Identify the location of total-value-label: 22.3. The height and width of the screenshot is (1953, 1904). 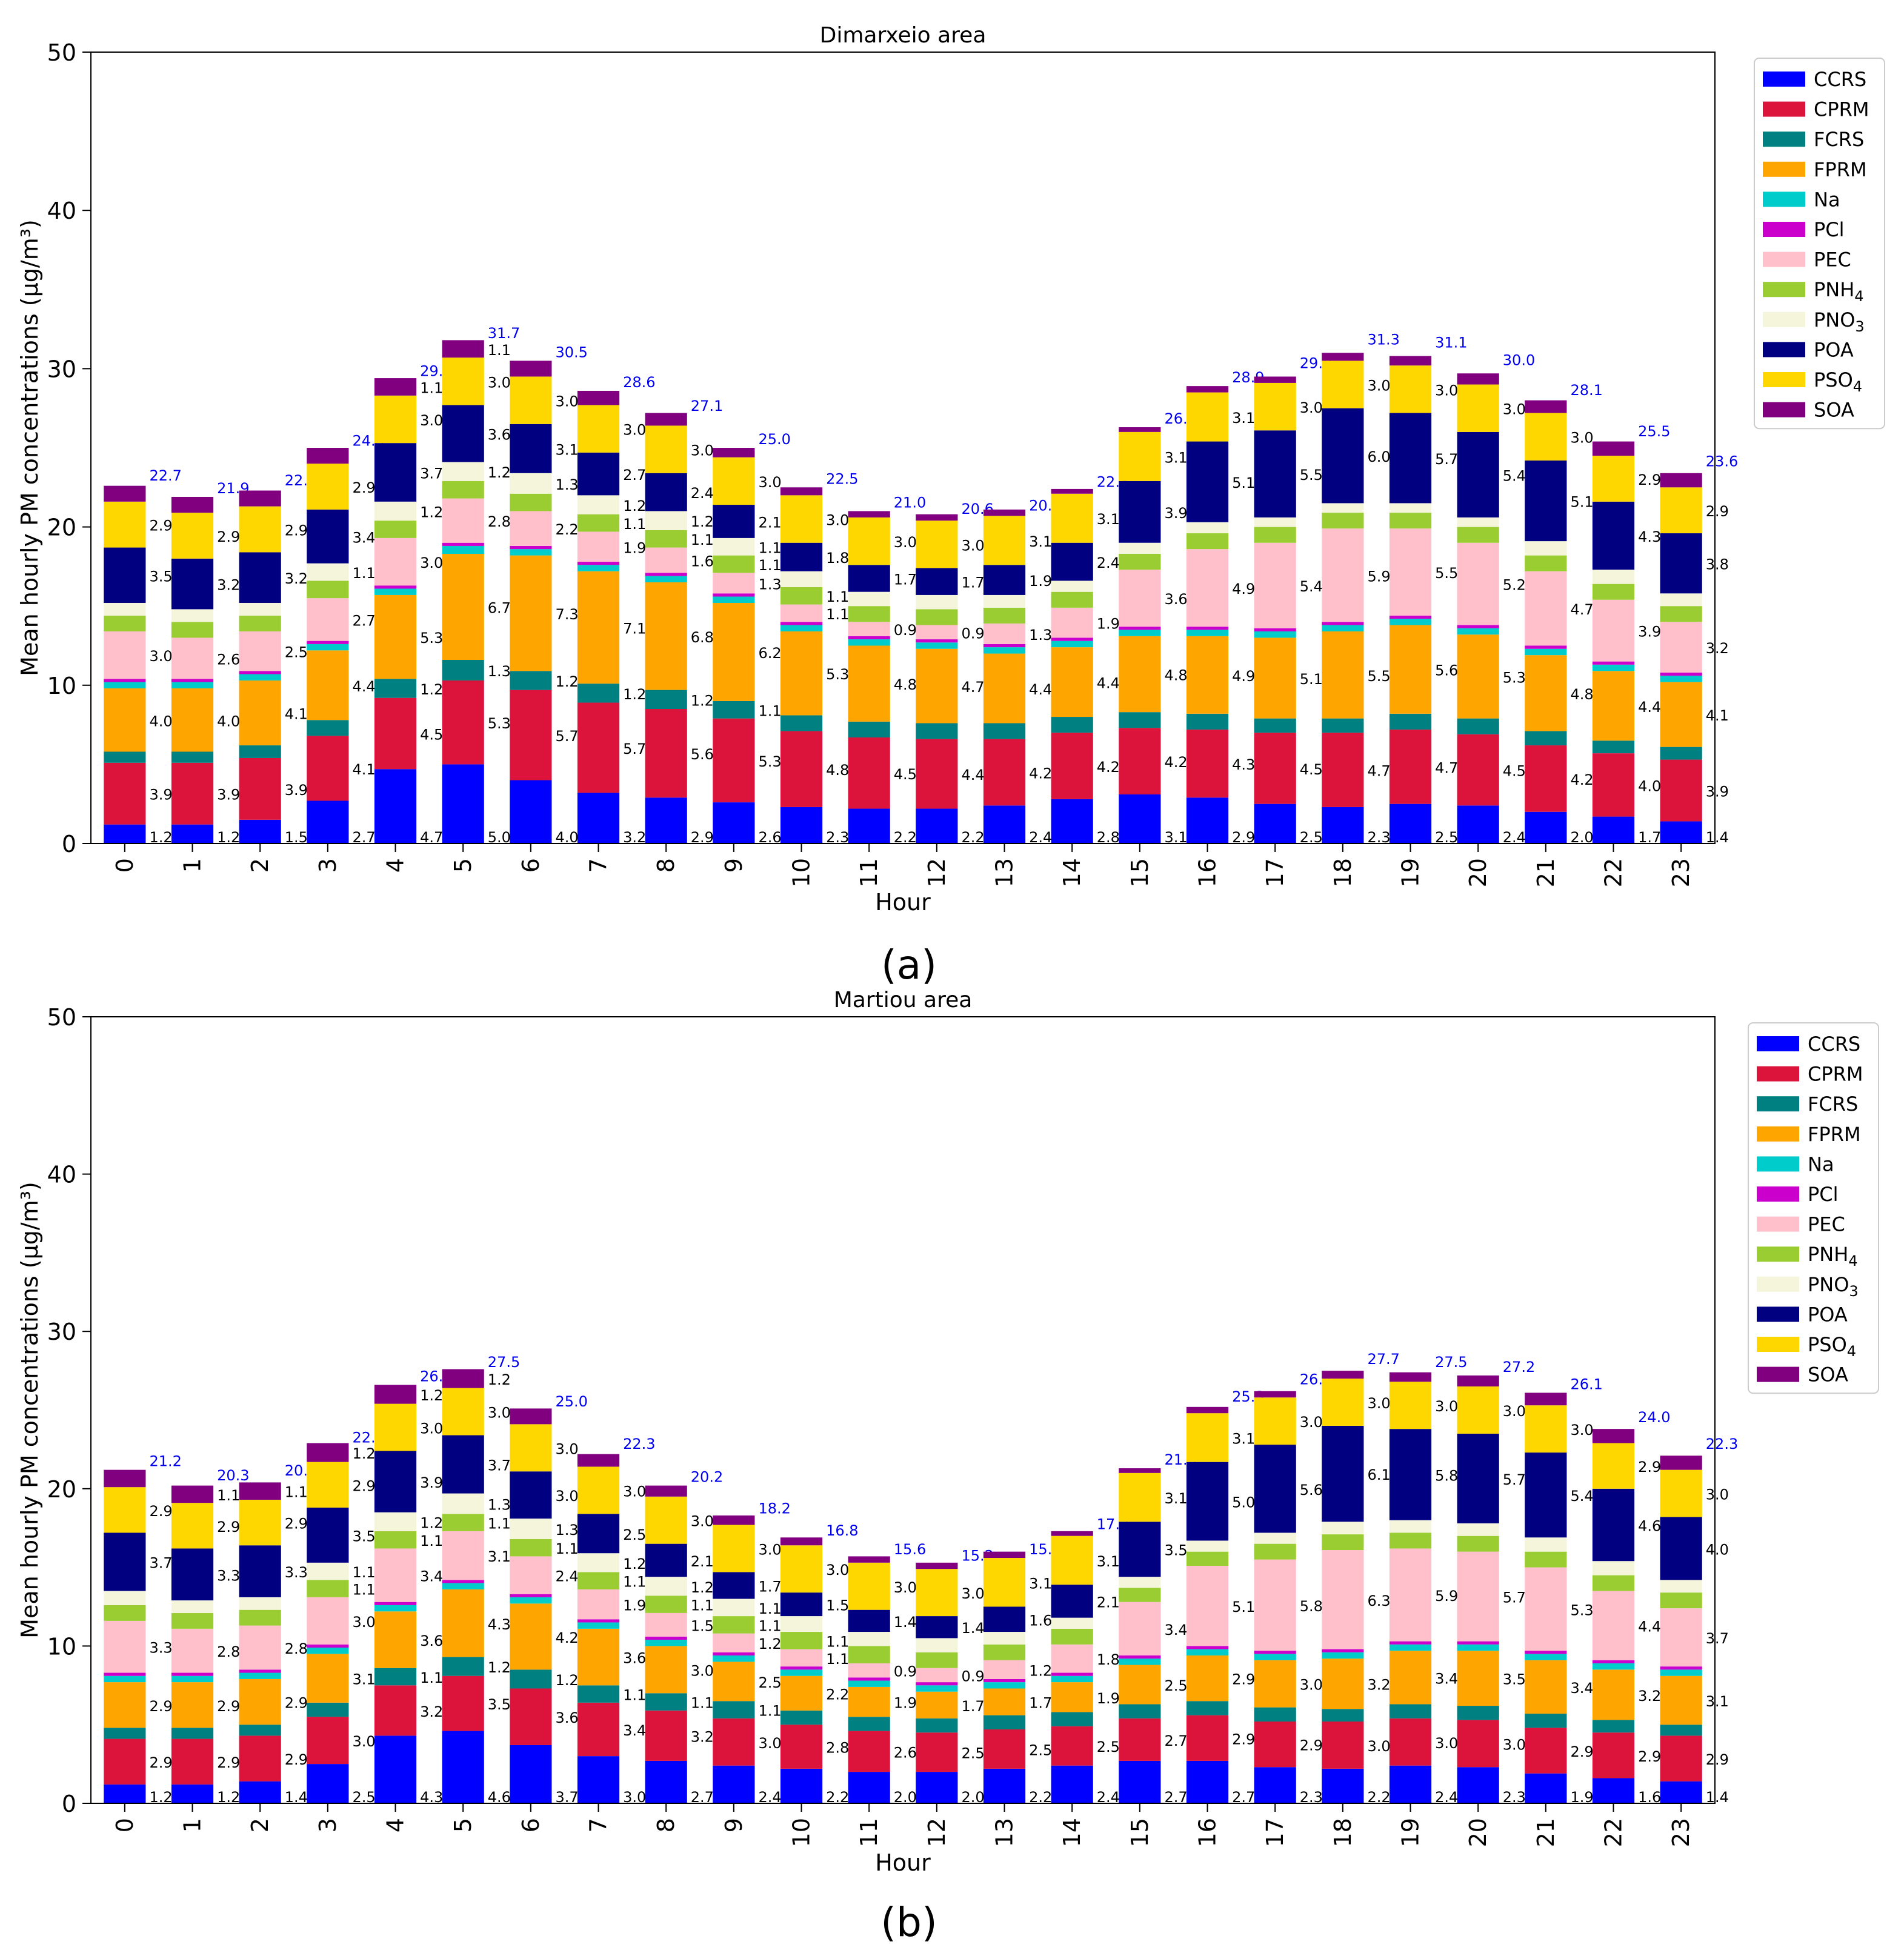
(1722, 1444).